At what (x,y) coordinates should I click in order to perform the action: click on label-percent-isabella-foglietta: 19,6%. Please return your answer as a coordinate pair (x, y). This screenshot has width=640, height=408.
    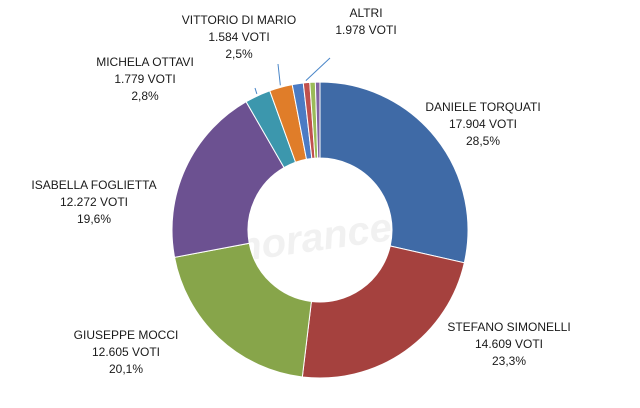
    Looking at the image, I should click on (94, 219).